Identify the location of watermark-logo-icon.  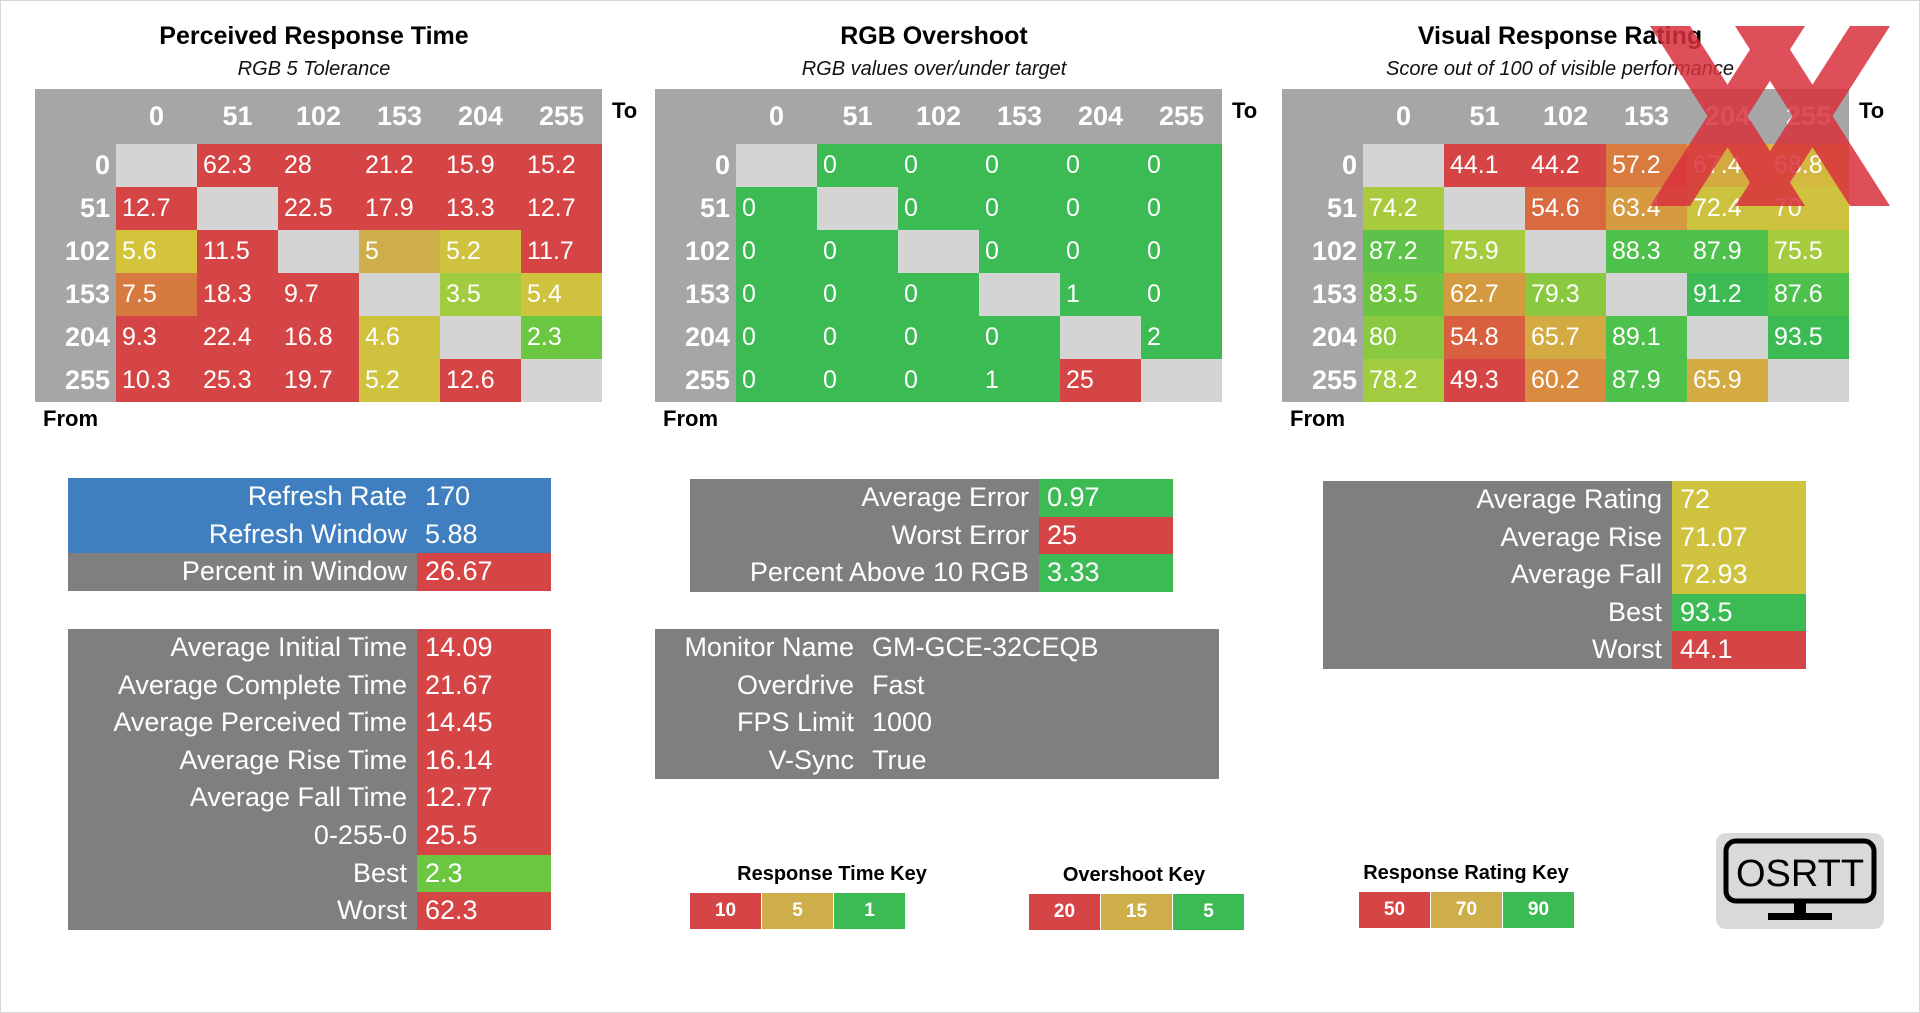
(1770, 116).